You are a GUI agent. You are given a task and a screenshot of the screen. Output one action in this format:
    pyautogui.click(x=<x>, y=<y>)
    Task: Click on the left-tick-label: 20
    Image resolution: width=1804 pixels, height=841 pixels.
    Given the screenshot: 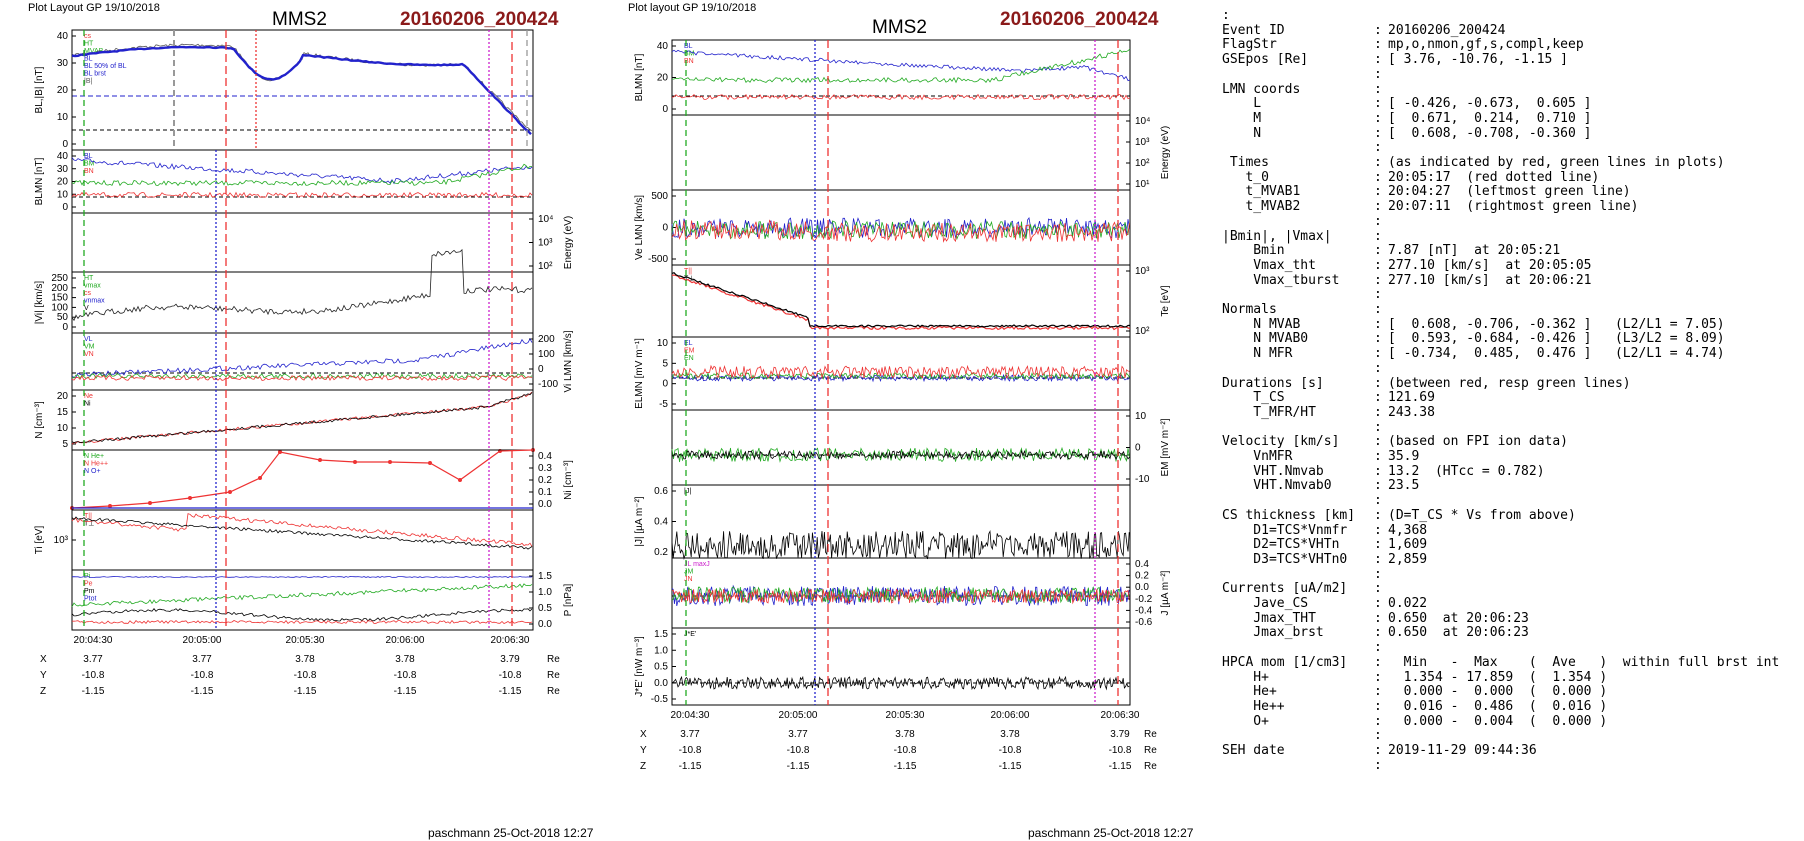 What is the action you would take?
    pyautogui.click(x=63, y=396)
    